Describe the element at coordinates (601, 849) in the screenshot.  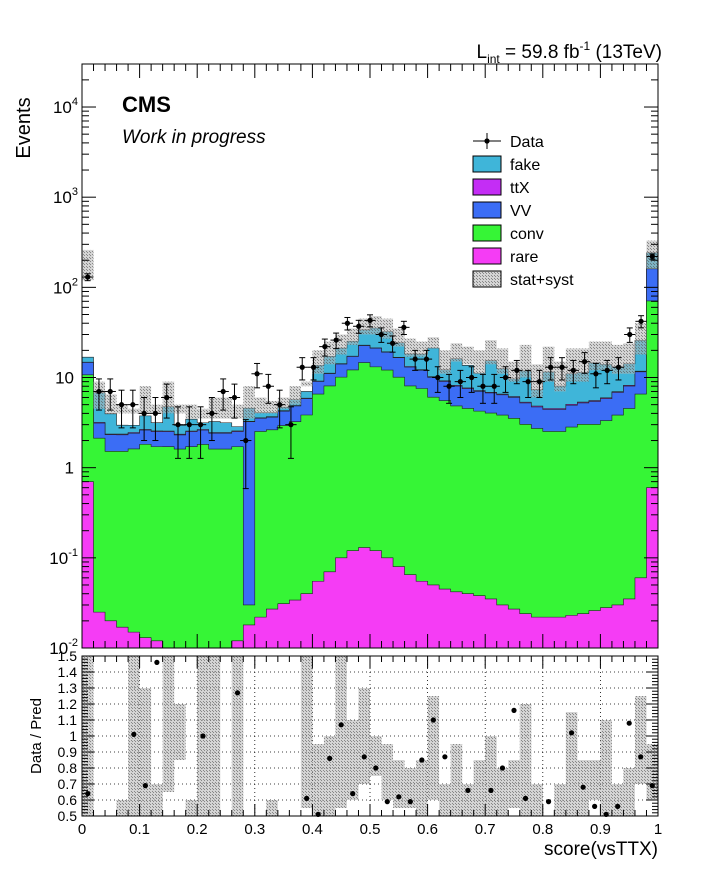
I see `x-axis-title: score(vsTTX)` at that location.